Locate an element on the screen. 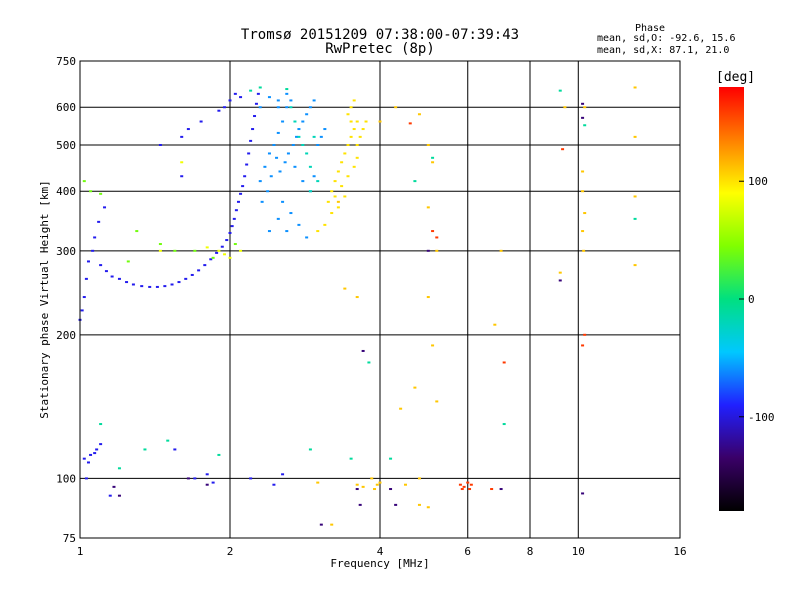  colorbar-tick-label: 0 is located at coordinates (751, 299).